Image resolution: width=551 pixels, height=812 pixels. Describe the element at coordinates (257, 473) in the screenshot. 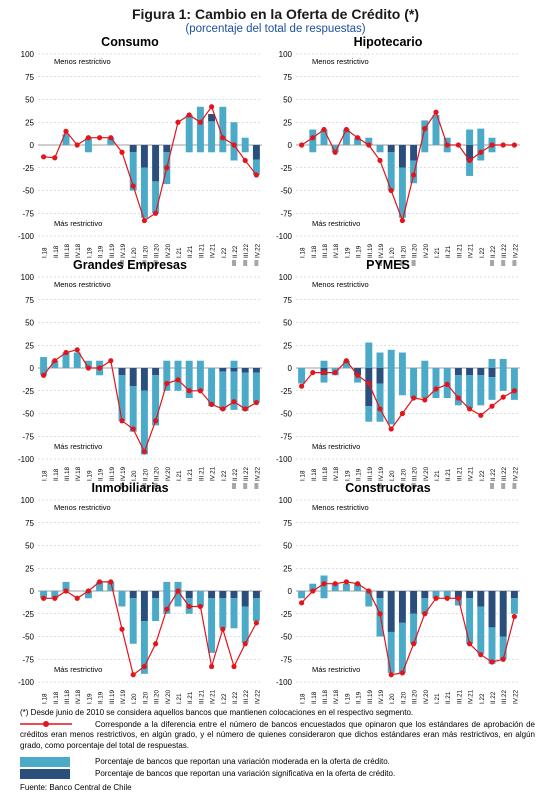

I see `chart-2-xtick-label: IV.22` at that location.